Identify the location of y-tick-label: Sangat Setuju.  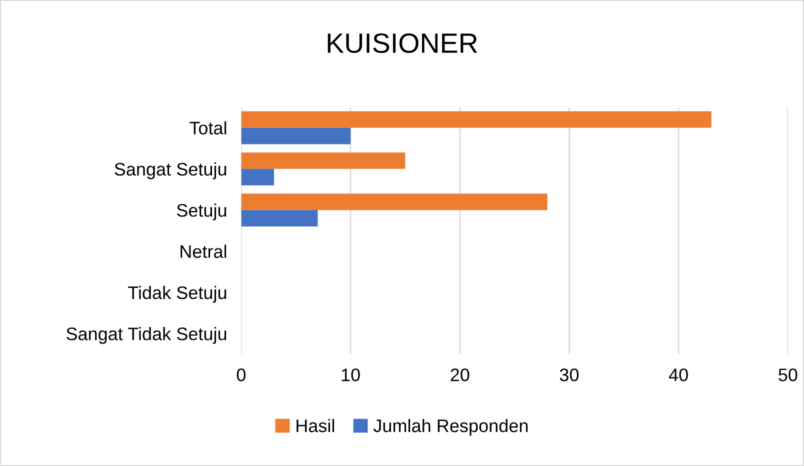
(170, 171).